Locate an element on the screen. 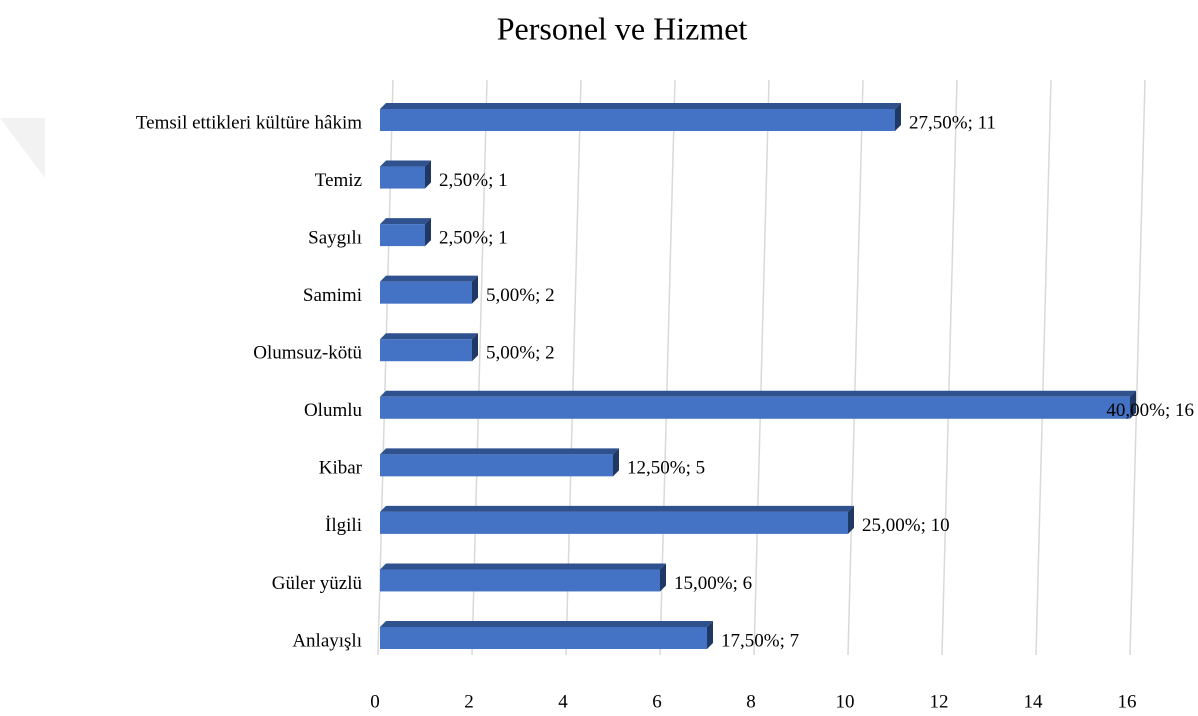 Image resolution: width=1198 pixels, height=716 pixels. y-tick-label: İlgili is located at coordinates (343, 525).